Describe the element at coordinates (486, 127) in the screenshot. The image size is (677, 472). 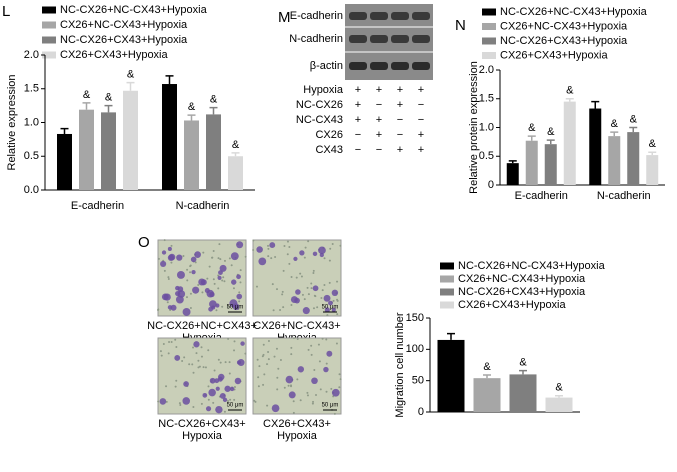
I see `y-tick-label: 1.0` at that location.